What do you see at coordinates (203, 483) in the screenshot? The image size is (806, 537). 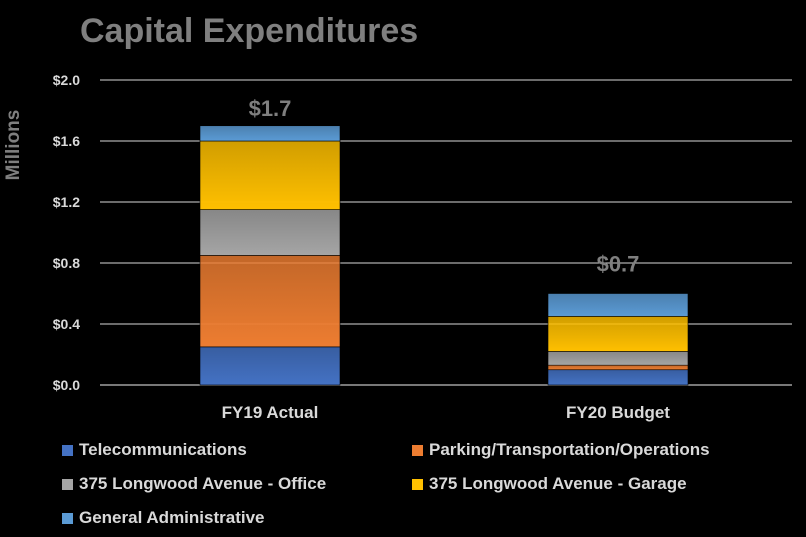 I see `legend-label: 375 Longwood Avenue - Office` at bounding box center [203, 483].